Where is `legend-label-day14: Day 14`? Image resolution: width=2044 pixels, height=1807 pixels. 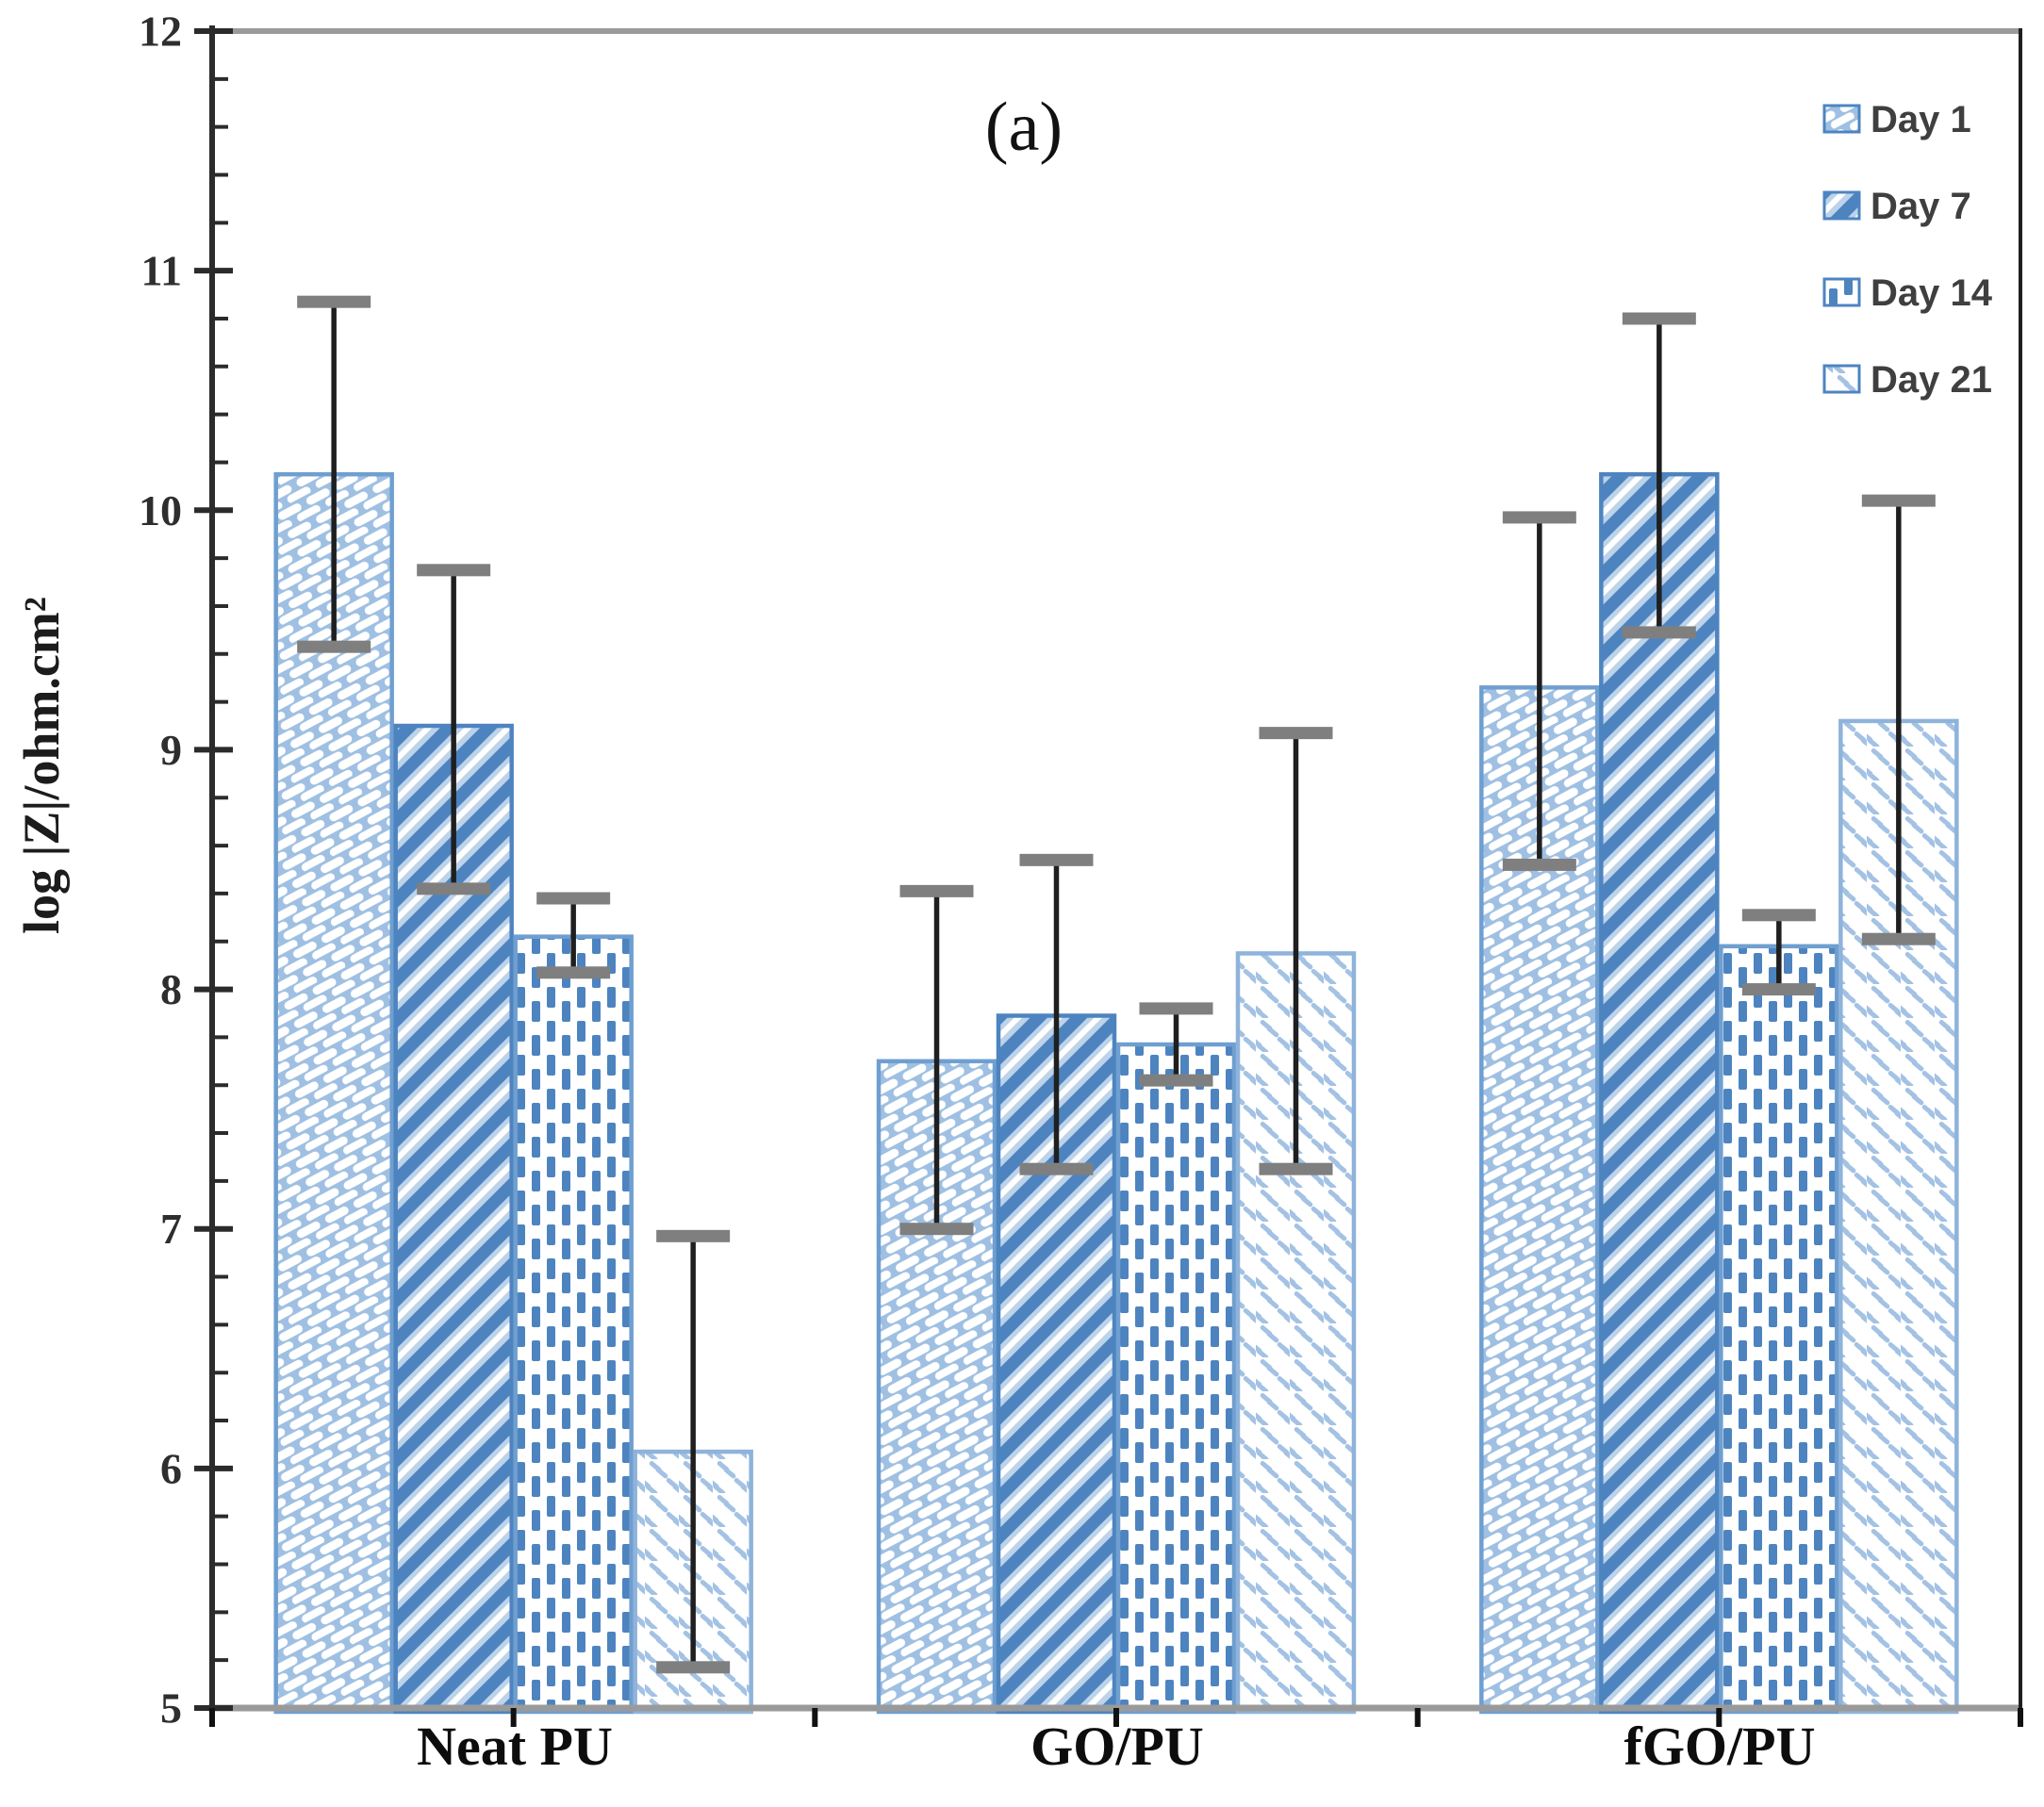 legend-label-day14: Day 14 is located at coordinates (1932, 293).